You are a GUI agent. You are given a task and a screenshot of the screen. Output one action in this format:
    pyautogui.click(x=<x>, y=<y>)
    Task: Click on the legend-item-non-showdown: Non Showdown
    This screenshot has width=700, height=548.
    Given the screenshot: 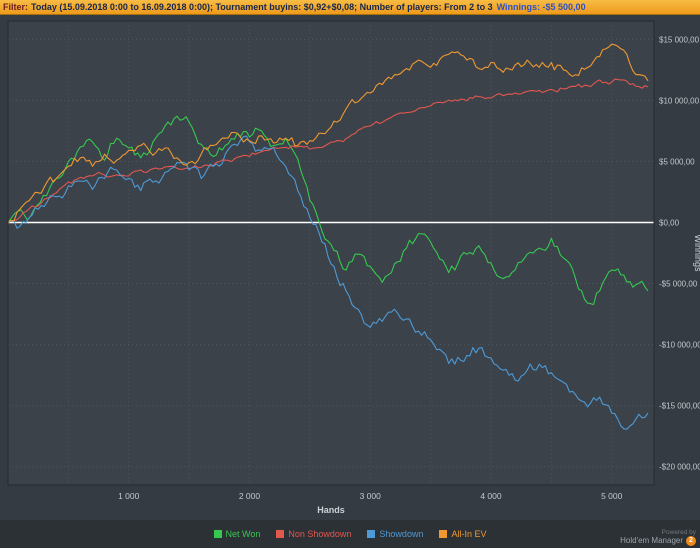 What is the action you would take?
    pyautogui.click(x=313, y=534)
    